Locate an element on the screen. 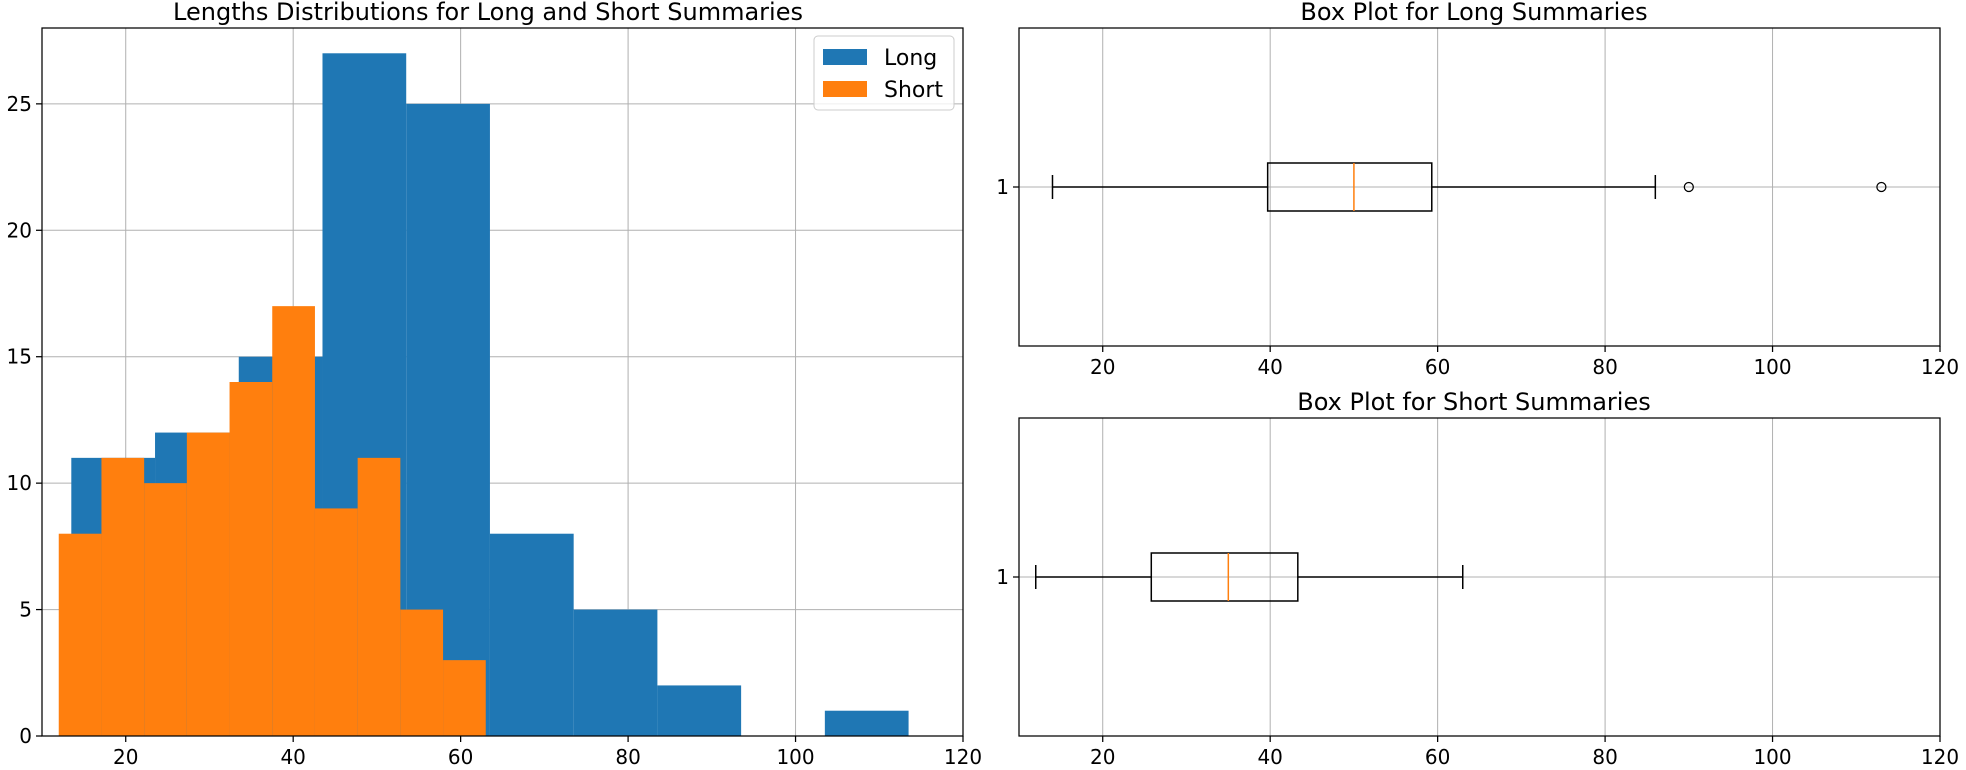 Image resolution: width=1966 pixels, height=770 pixels. box-plot-short-marks is located at coordinates (1249, 577).